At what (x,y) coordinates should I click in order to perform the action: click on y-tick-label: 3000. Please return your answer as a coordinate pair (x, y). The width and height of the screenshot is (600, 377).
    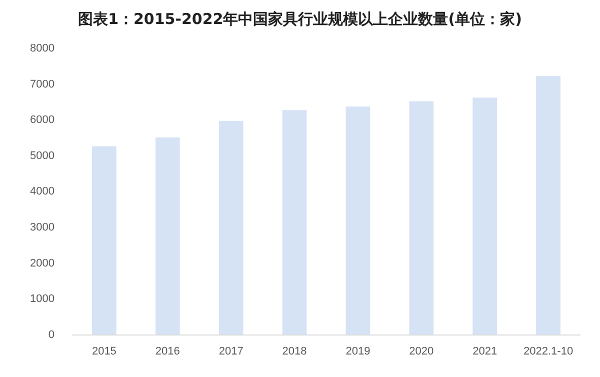
    Looking at the image, I should click on (42, 228).